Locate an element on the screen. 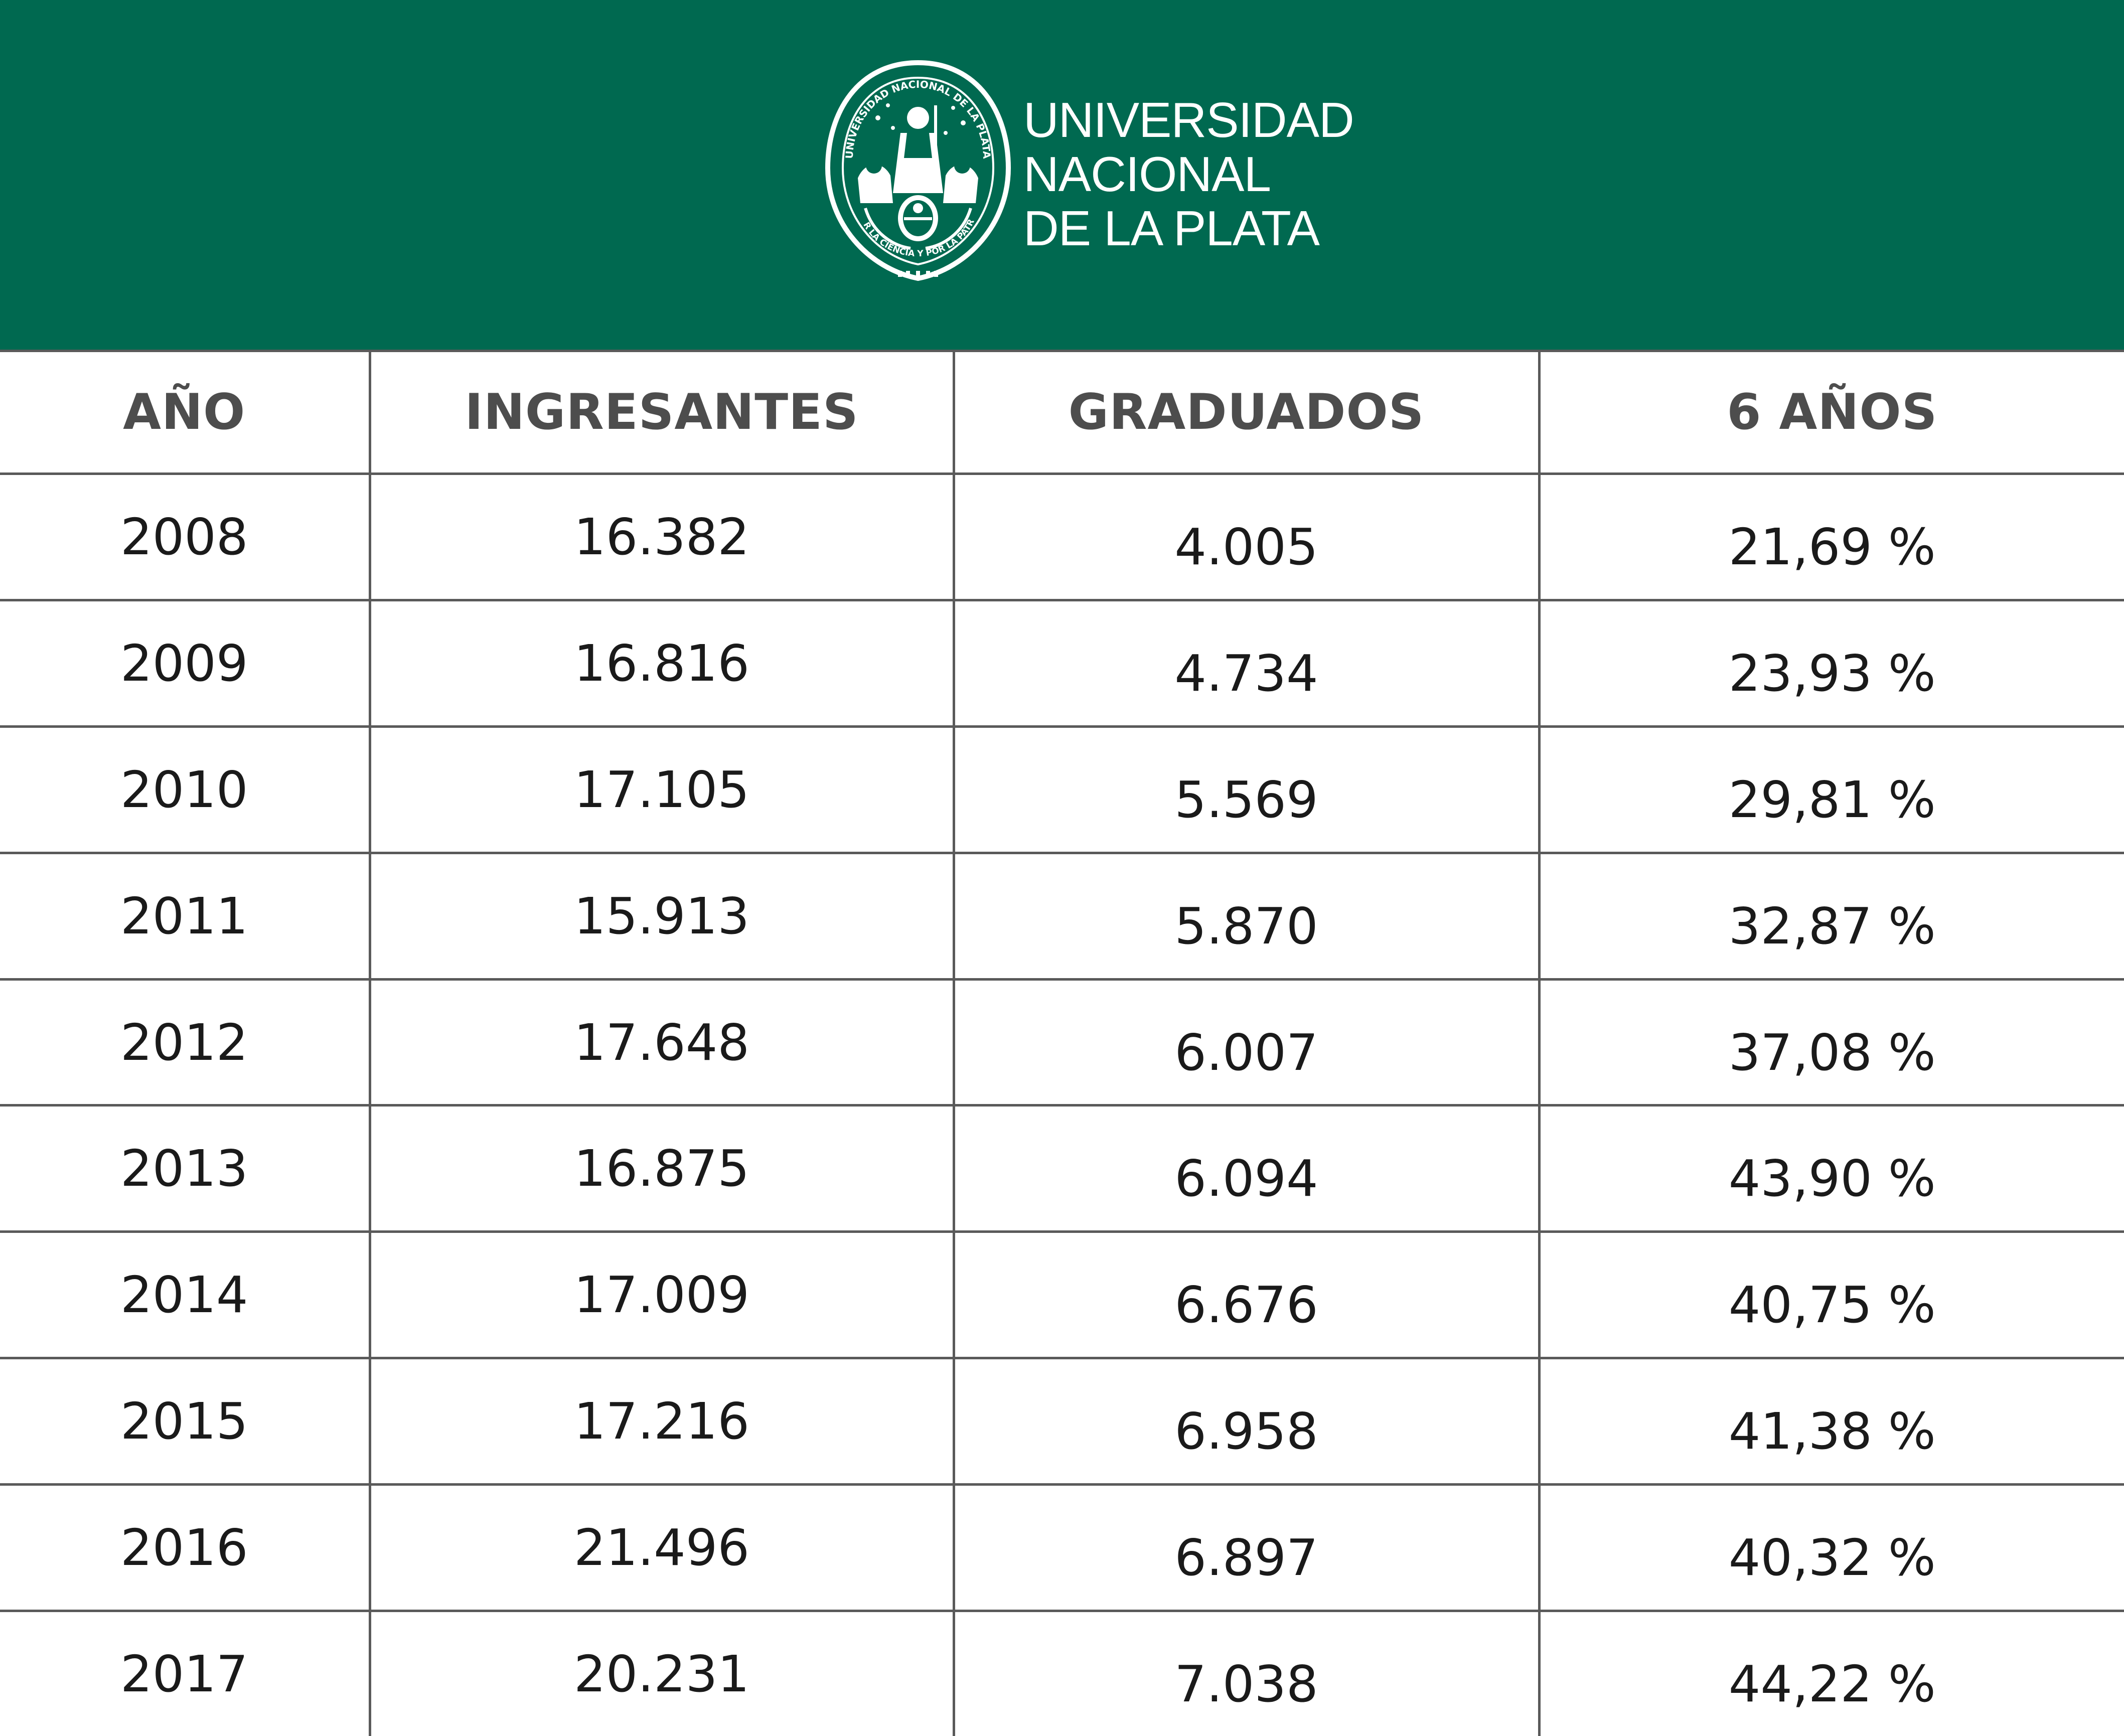  pct-value: 40,32 % is located at coordinates (1832, 1558).